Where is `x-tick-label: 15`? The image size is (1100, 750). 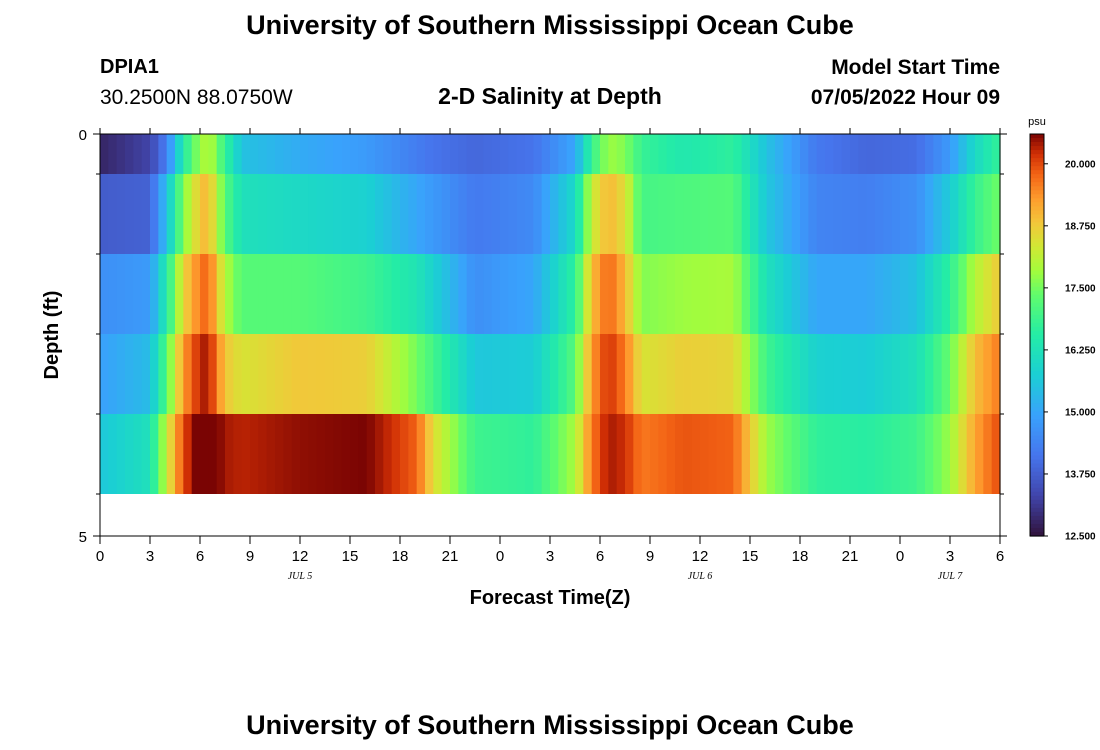 x-tick-label: 15 is located at coordinates (750, 556).